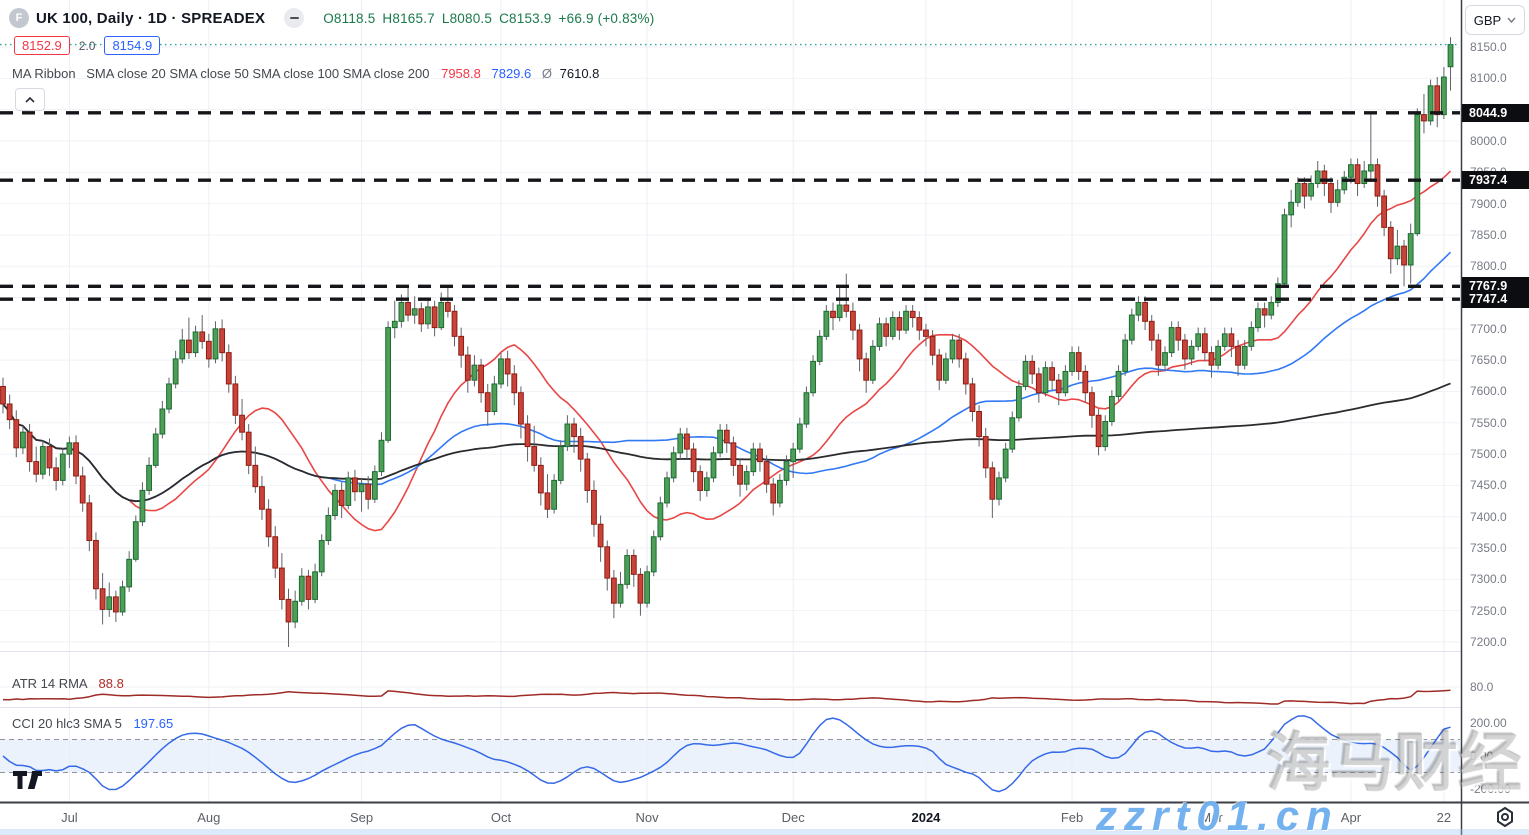  What do you see at coordinates (1482, 756) in the screenshot?
I see `cci-tick-label: 0.00` at bounding box center [1482, 756].